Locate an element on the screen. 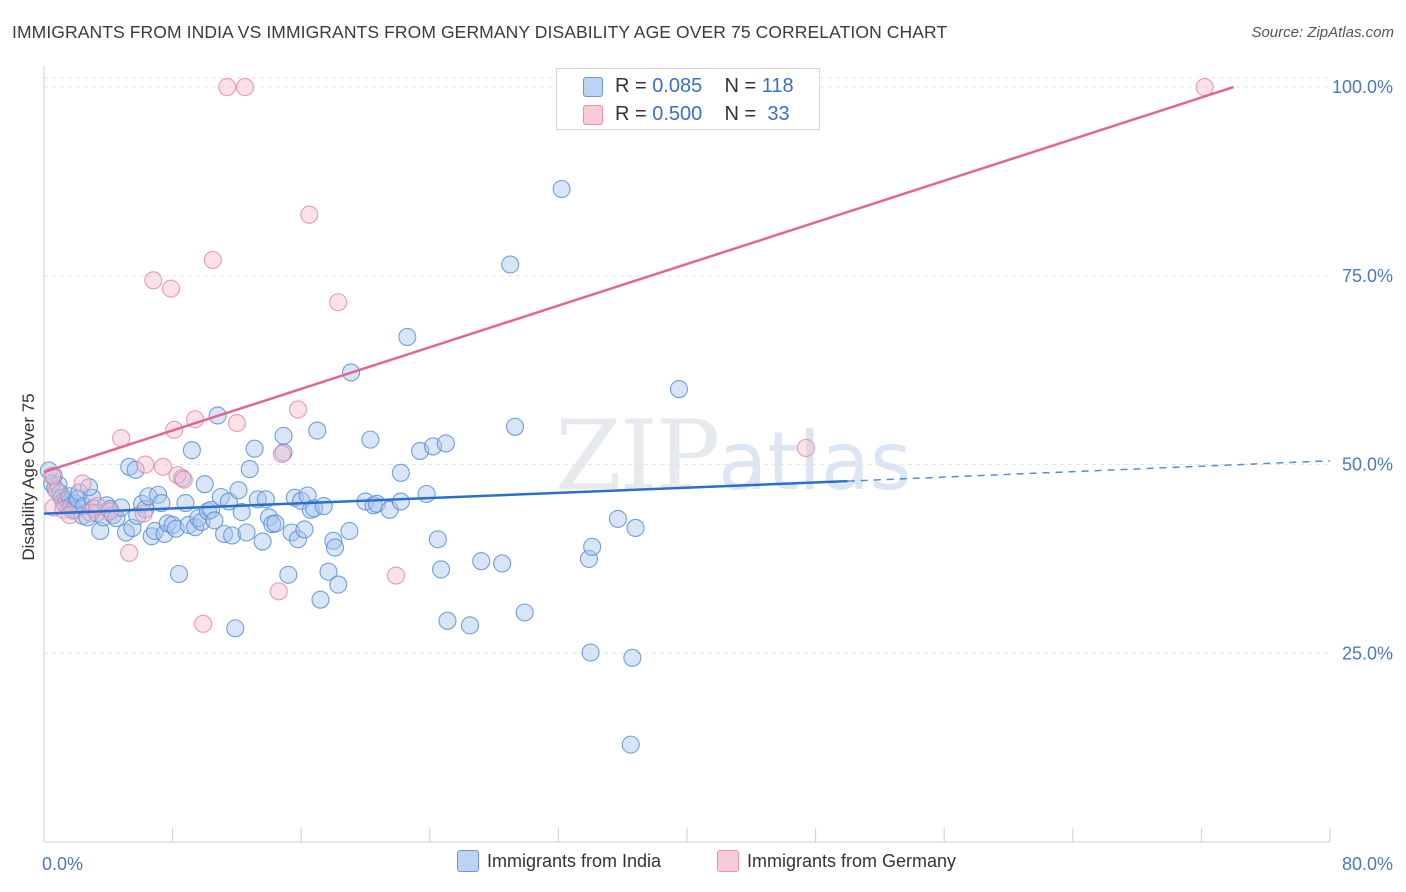 This screenshot has height=892, width=1406. legend-item-india: Immigrants from India is located at coordinates (559, 861).